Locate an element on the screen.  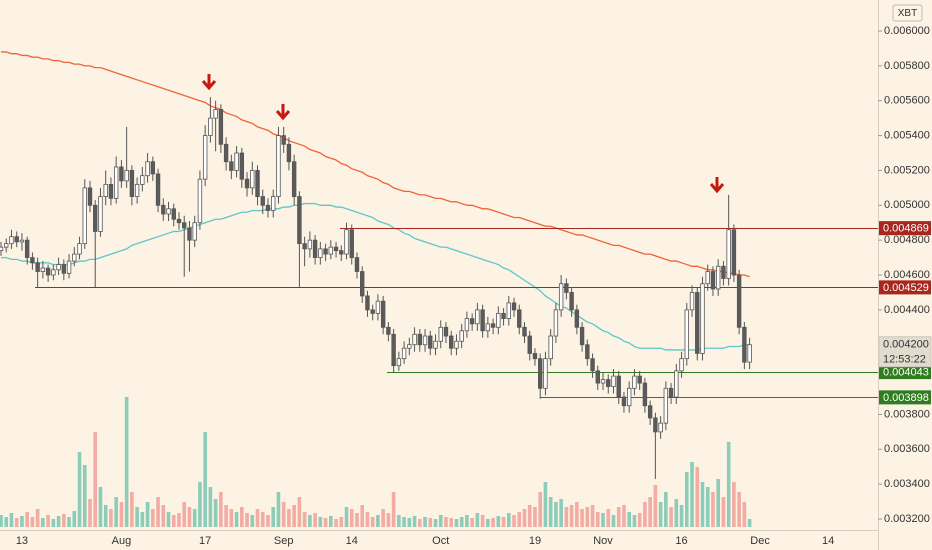
level-label: 0.003898 is located at coordinates (906, 398).